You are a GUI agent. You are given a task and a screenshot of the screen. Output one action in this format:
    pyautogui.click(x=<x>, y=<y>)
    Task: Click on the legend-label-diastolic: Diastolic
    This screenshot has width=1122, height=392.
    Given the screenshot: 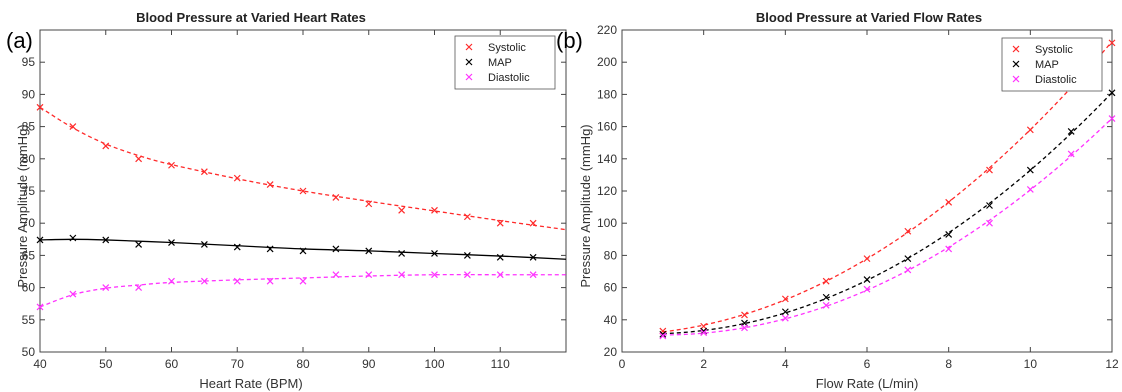 What is the action you would take?
    pyautogui.click(x=1056, y=80)
    